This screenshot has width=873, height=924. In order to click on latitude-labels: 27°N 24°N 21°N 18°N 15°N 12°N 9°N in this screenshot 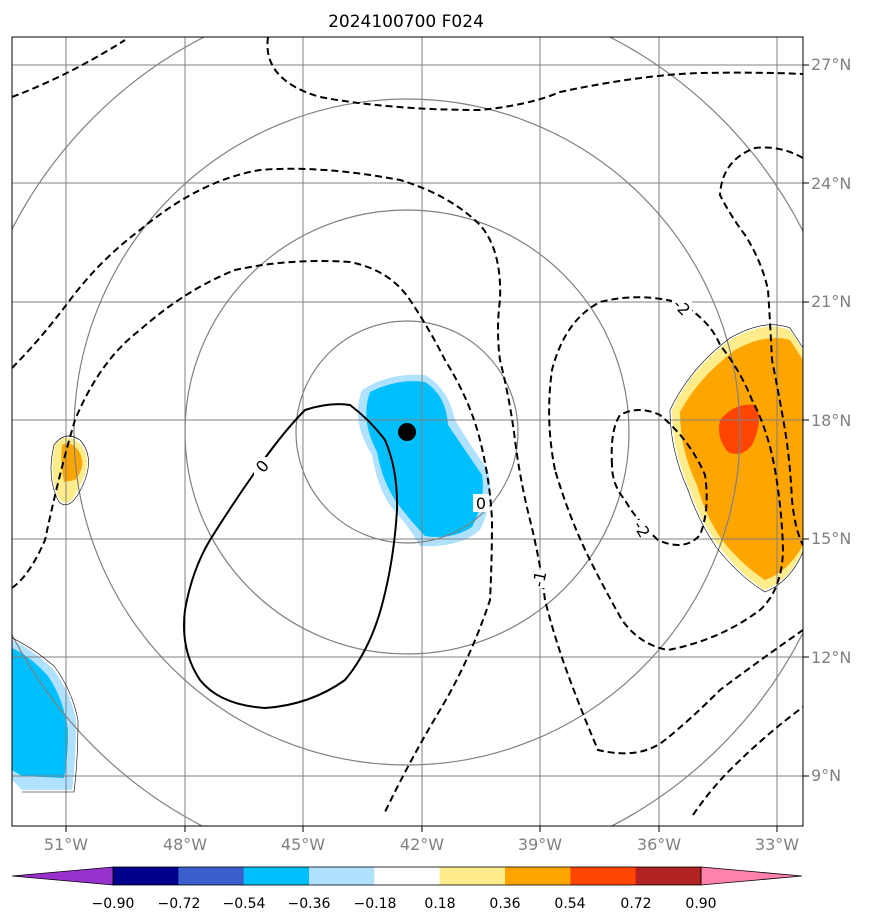, I will do `click(831, 420)`.